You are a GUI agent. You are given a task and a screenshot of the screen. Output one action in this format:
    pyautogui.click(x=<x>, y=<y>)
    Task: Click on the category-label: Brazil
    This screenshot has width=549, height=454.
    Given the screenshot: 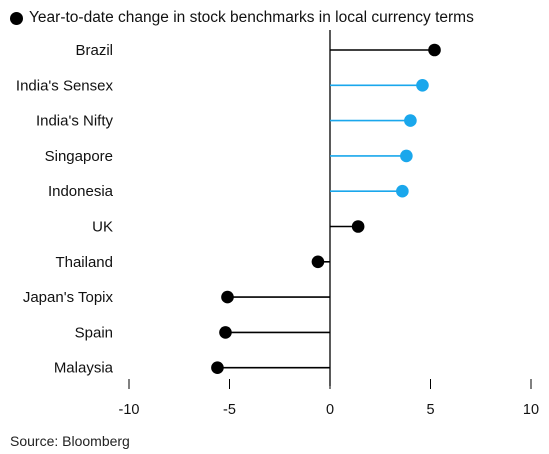 What is the action you would take?
    pyautogui.click(x=94, y=50)
    